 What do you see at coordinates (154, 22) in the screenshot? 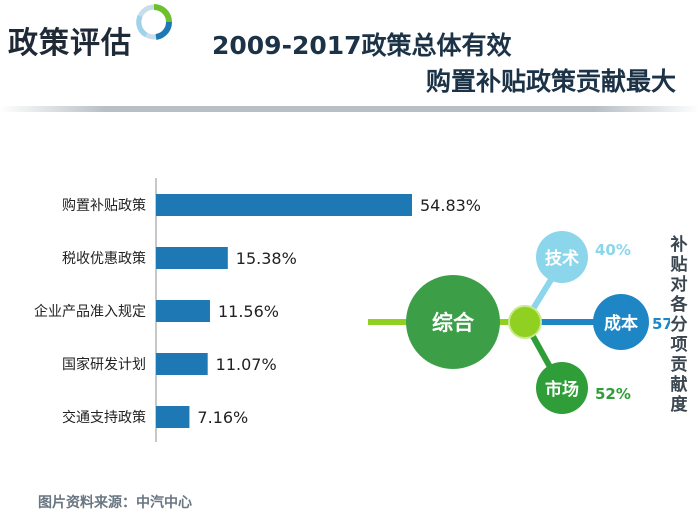
I see `logo-ring-icon` at bounding box center [154, 22].